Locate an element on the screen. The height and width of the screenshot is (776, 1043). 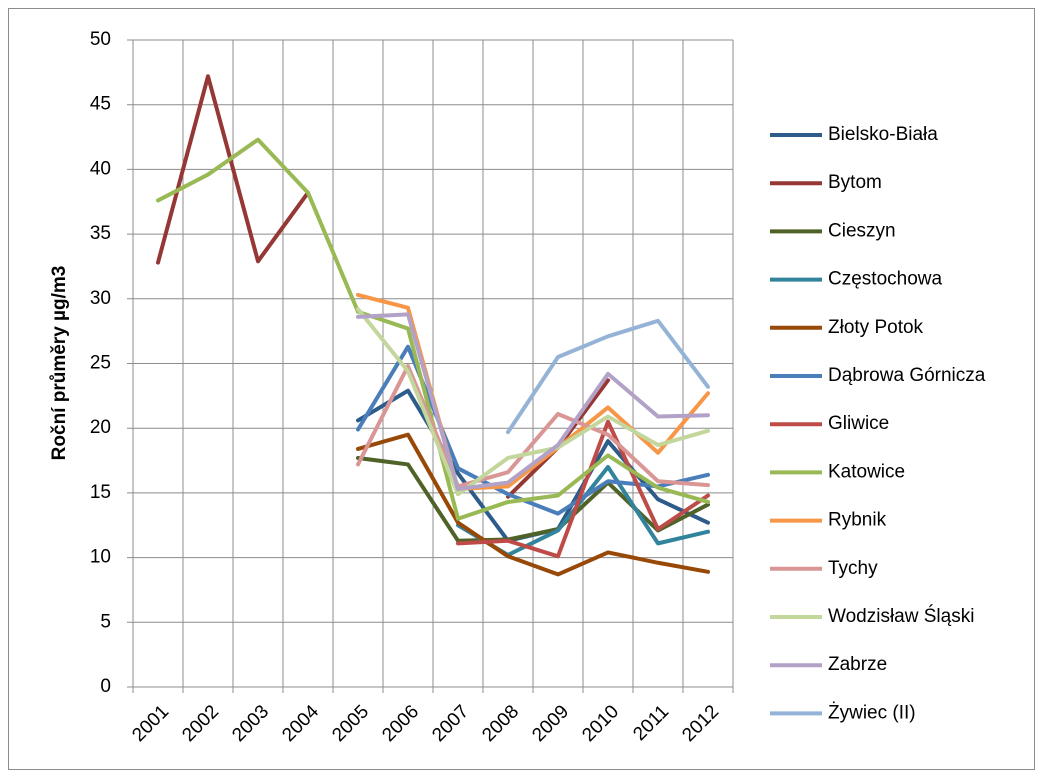
y-tick-label: 15 is located at coordinates (100, 492).